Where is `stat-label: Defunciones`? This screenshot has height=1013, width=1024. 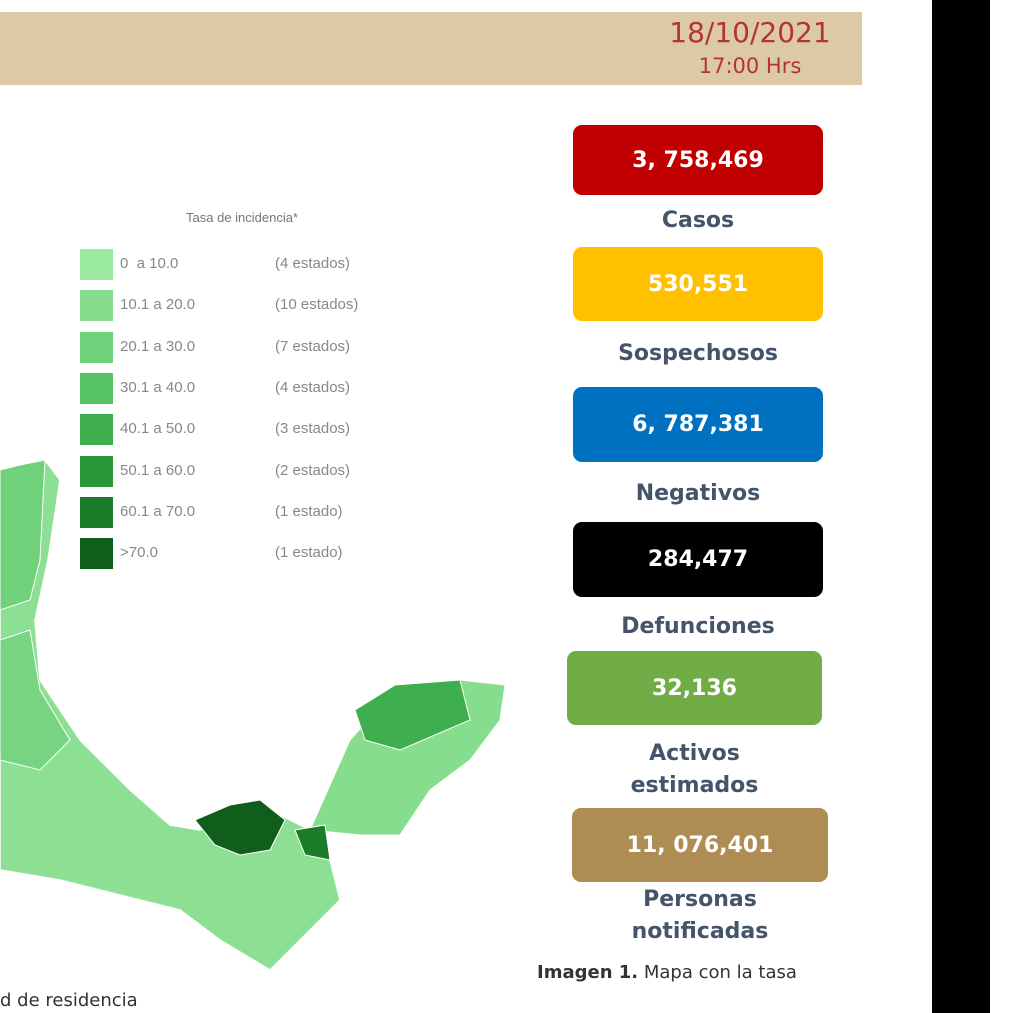
stat-label: Defunciones is located at coordinates (698, 626).